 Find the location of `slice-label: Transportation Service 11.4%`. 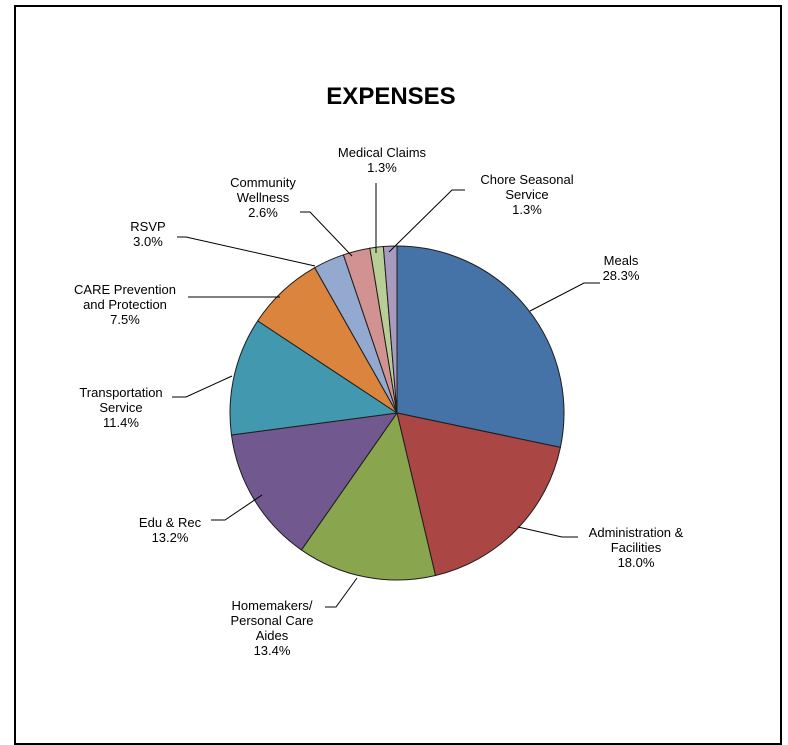

slice-label: Transportation Service 11.4% is located at coordinates (120, 407).